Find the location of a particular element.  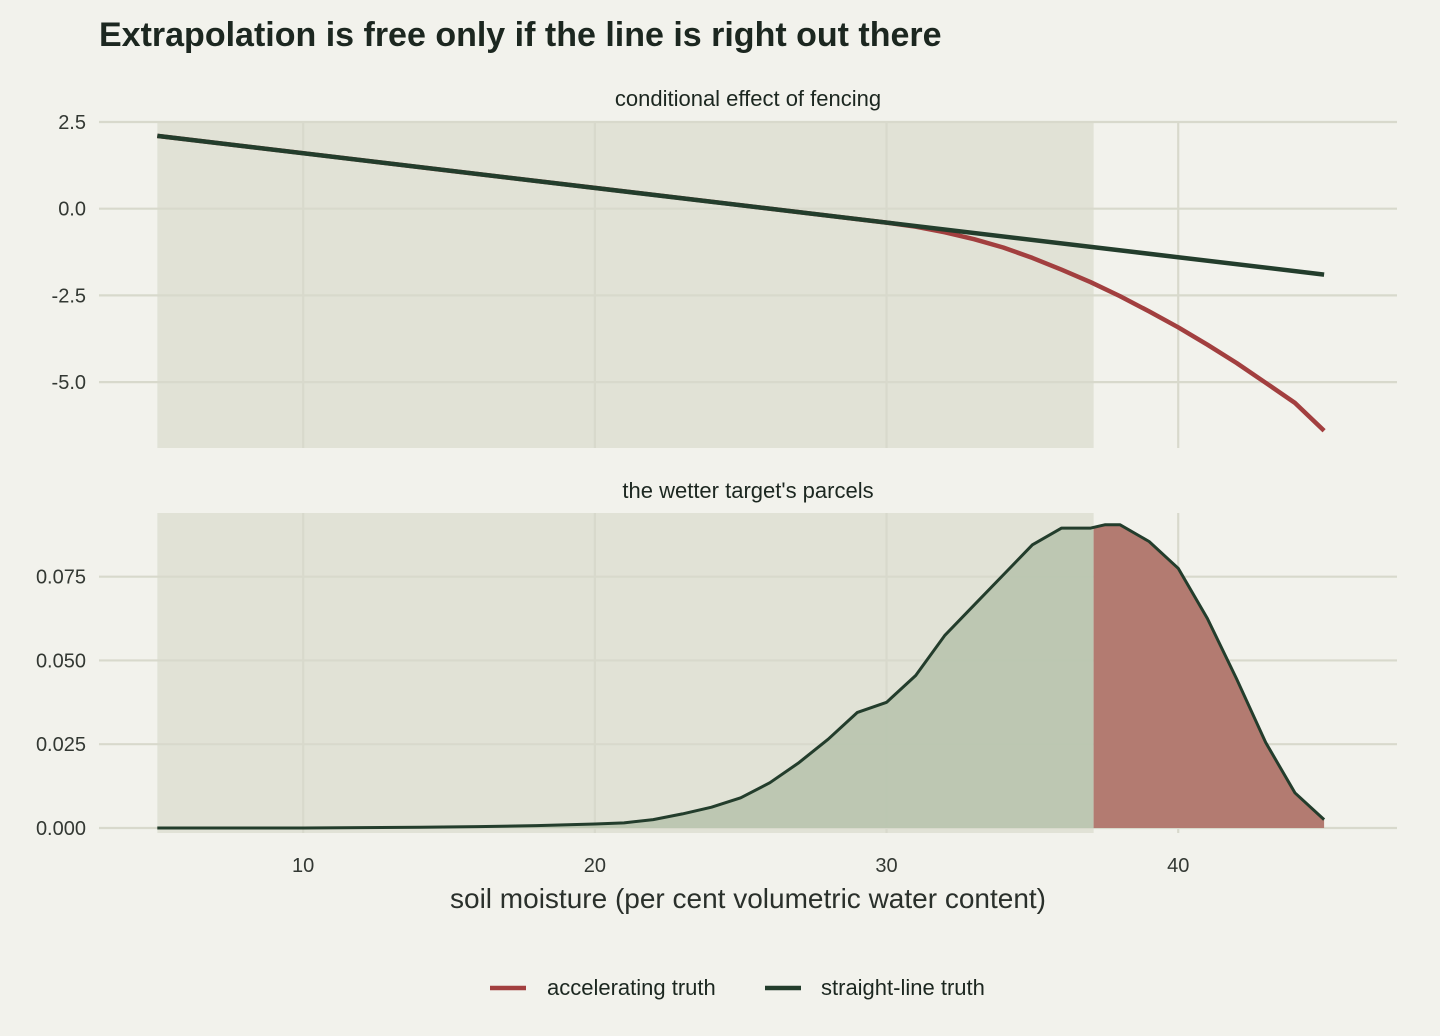

legend: accelerating truth straight-line truth is located at coordinates (737, 987).